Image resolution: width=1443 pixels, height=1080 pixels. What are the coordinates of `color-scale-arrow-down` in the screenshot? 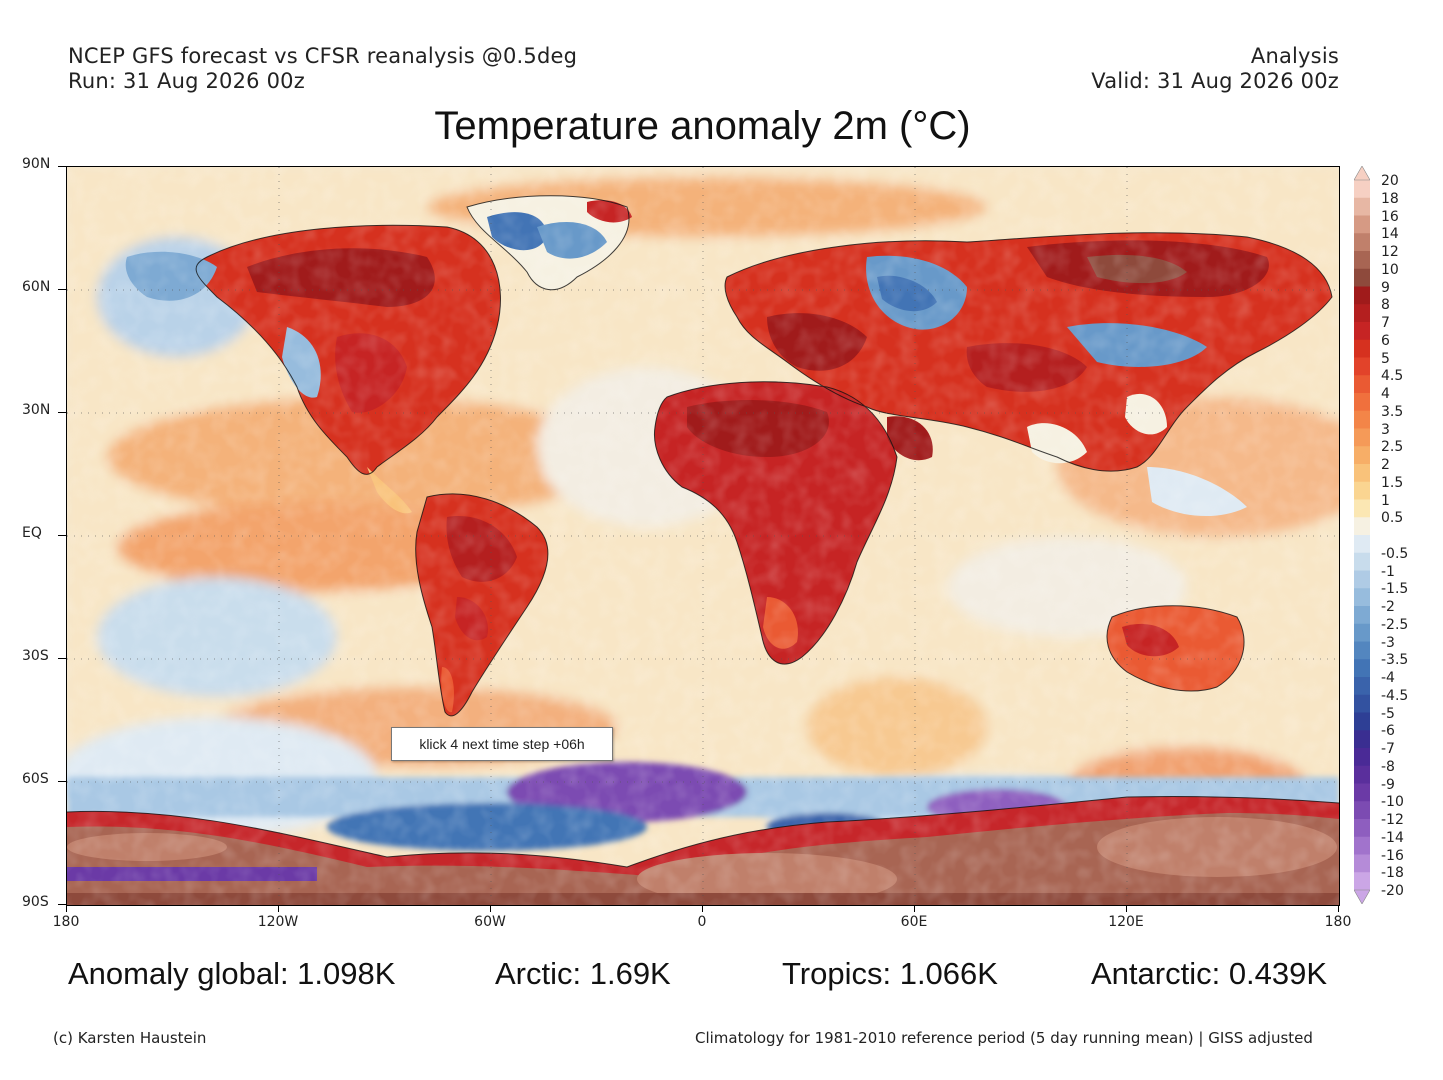 It's located at (1362, 896).